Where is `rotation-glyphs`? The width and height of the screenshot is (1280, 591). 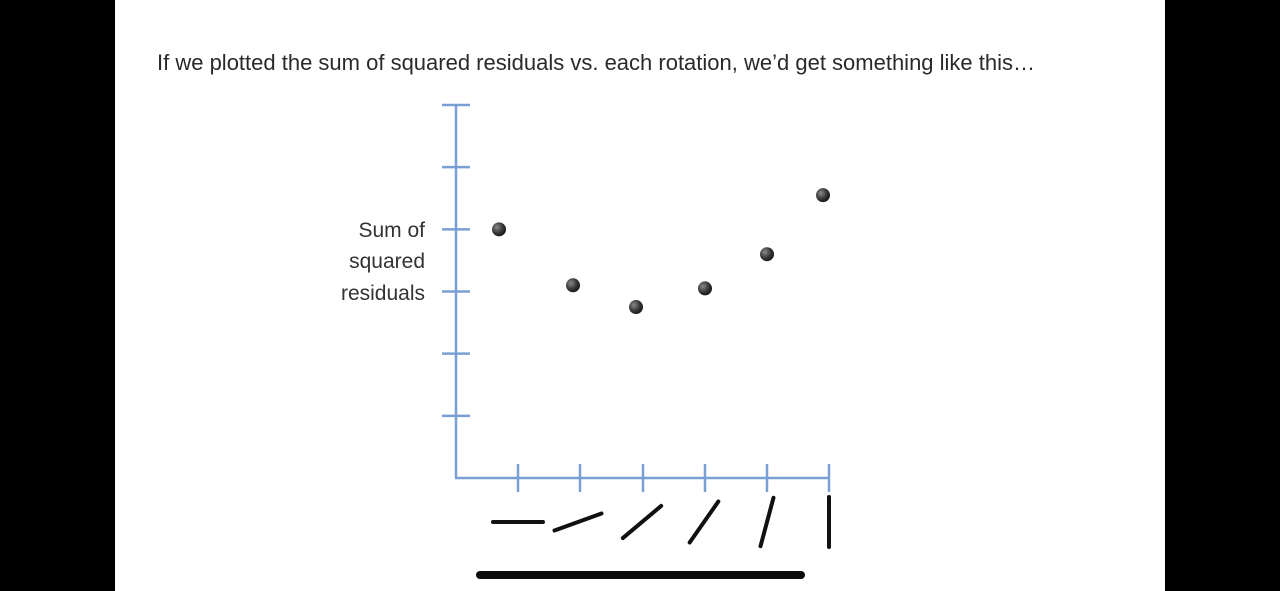 rotation-glyphs is located at coordinates (661, 522).